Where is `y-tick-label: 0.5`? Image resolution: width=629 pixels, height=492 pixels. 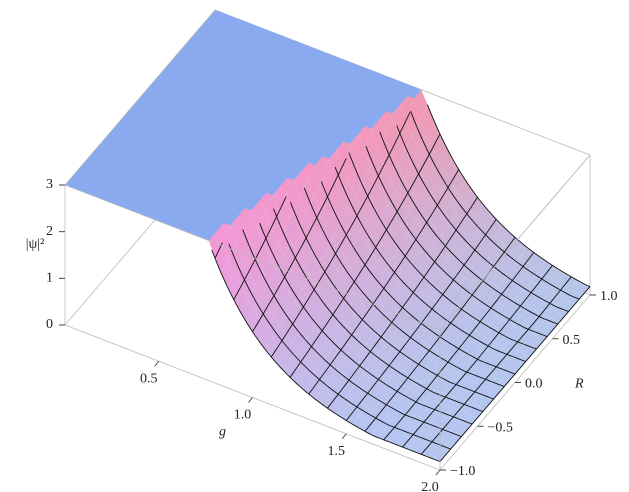 y-tick-label: 0.5 is located at coordinates (572, 340).